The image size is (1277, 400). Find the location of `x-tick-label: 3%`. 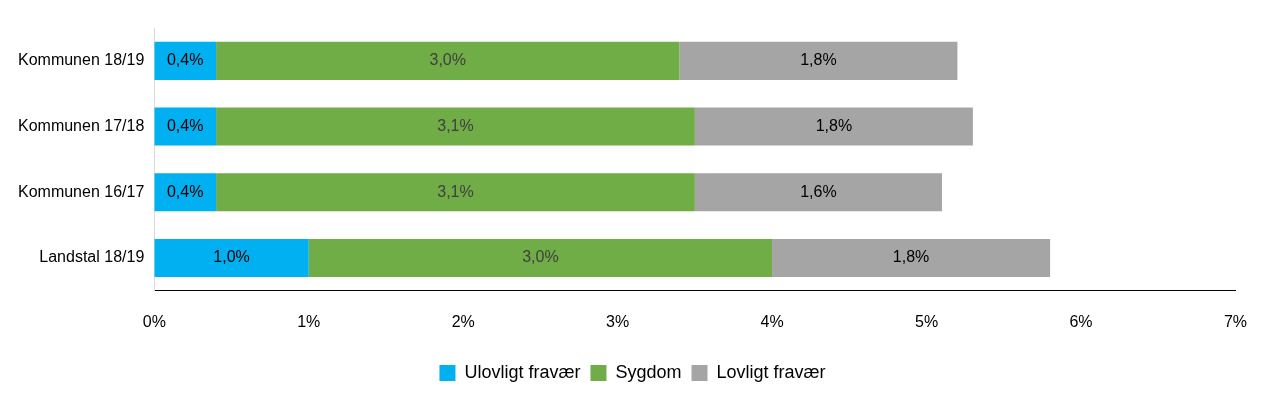

x-tick-label: 3% is located at coordinates (618, 321).